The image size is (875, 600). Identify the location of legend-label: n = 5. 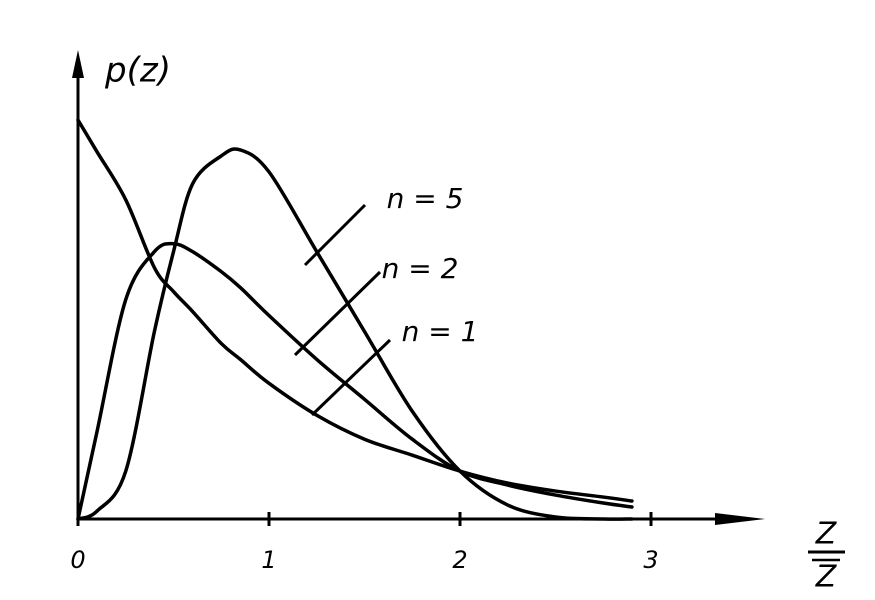
(425, 198).